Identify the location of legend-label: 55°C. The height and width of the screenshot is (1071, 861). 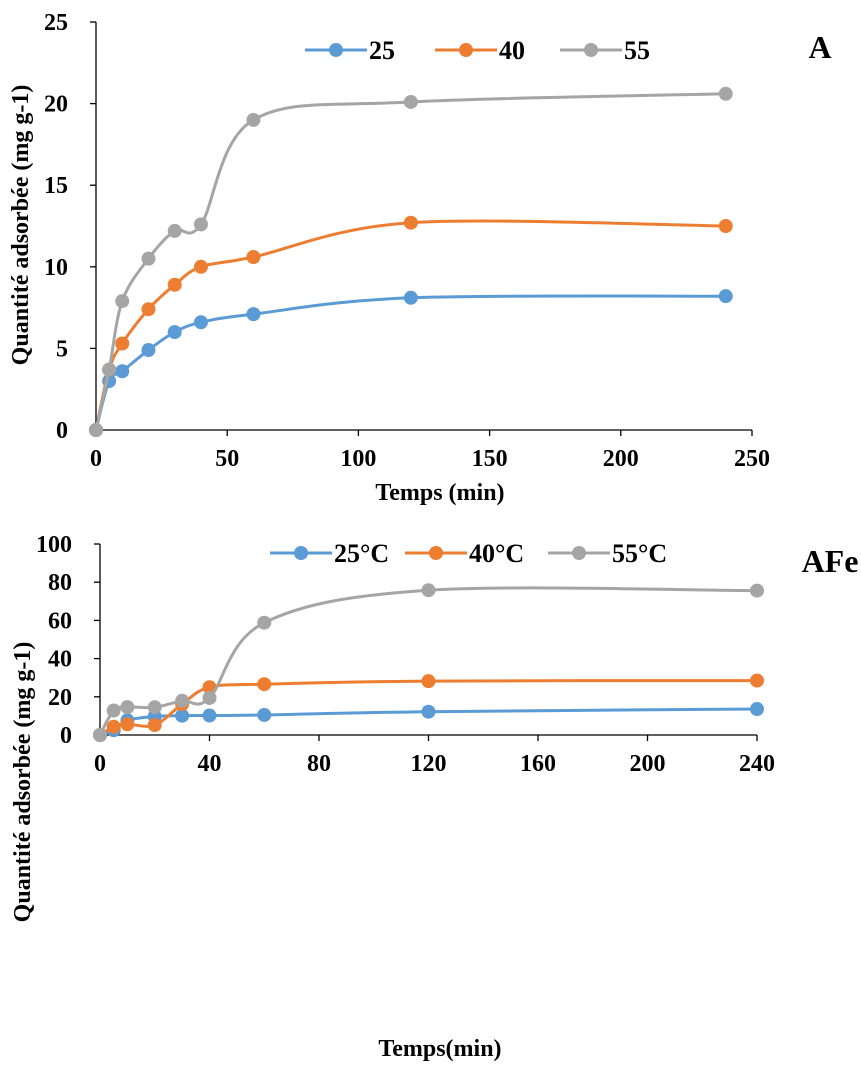
(639, 553).